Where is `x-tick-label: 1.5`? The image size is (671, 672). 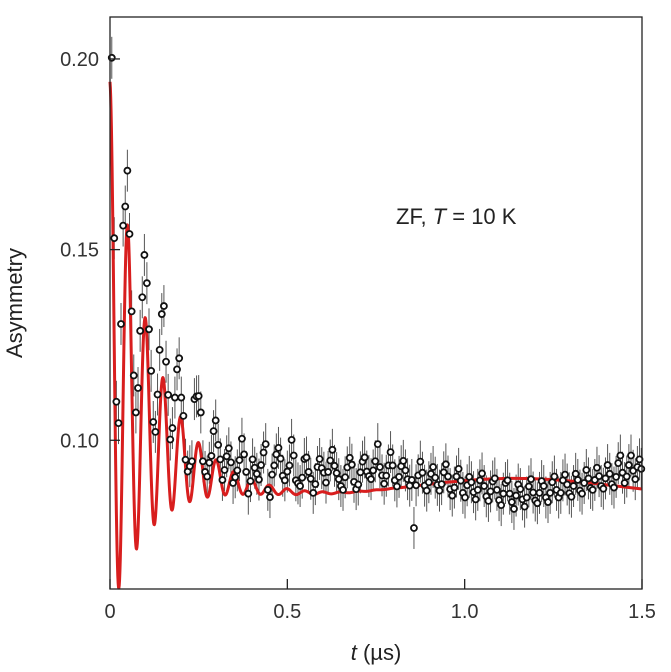 x-tick-label: 1.5 is located at coordinates (642, 612).